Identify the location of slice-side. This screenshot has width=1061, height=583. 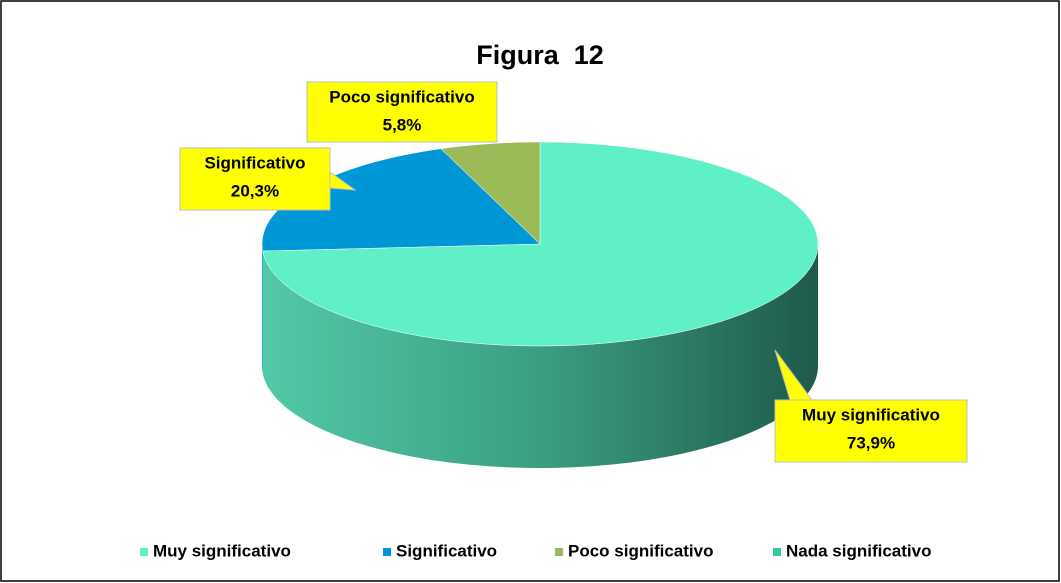
(262, 308).